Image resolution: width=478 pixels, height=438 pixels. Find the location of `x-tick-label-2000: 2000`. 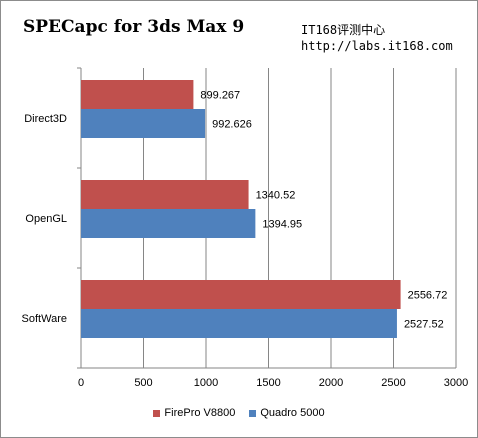

x-tick-label-2000: 2000 is located at coordinates (331, 383).